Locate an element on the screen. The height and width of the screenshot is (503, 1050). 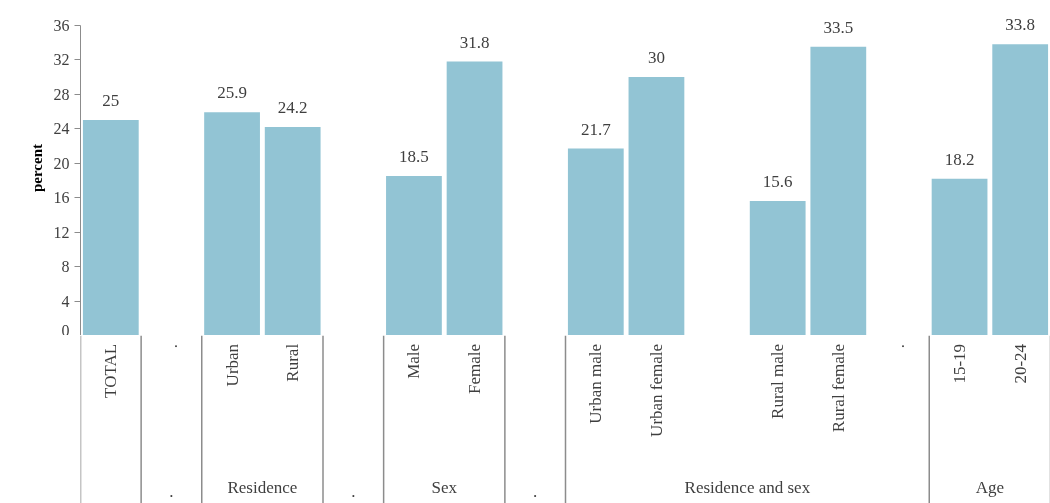
x-tick-label: Rural is located at coordinates (293, 362).